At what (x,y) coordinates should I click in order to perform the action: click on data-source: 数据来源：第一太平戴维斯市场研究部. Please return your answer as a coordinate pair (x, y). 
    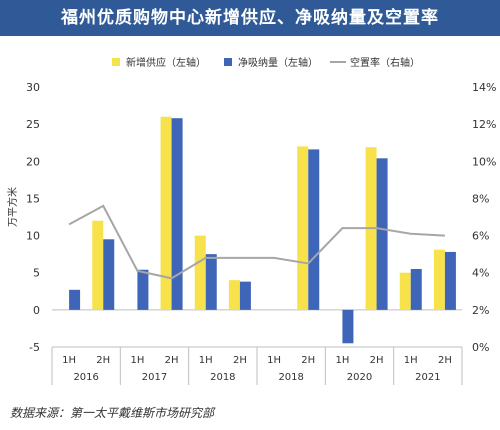
    Looking at the image, I should click on (112, 413).